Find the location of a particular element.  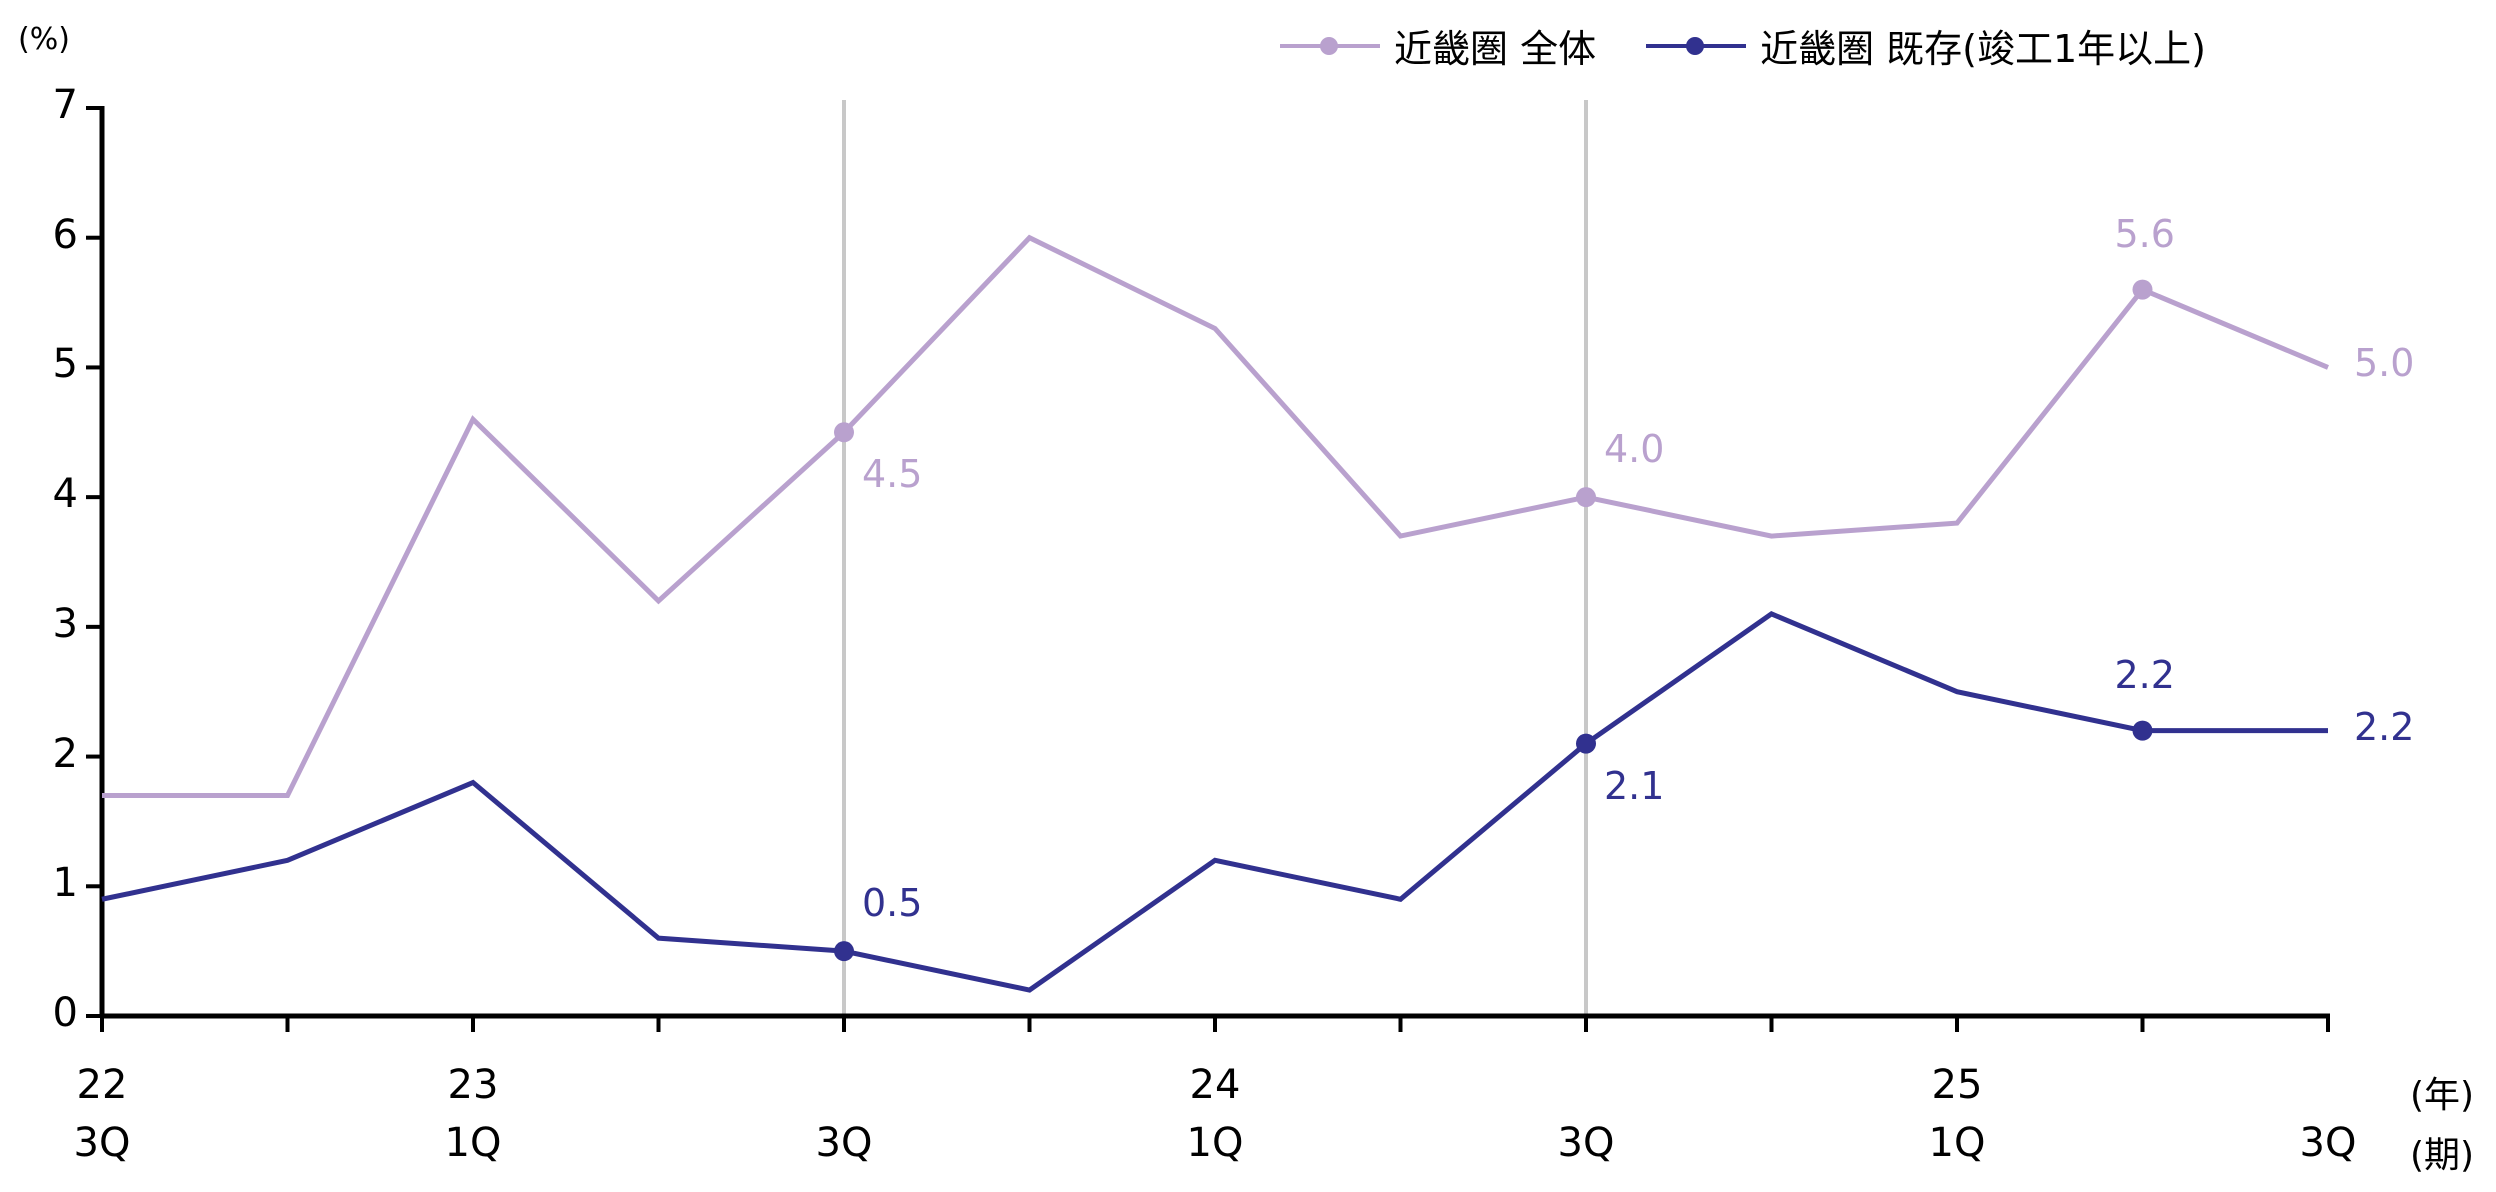

y-tick-label: 1 is located at coordinates (65, 883).